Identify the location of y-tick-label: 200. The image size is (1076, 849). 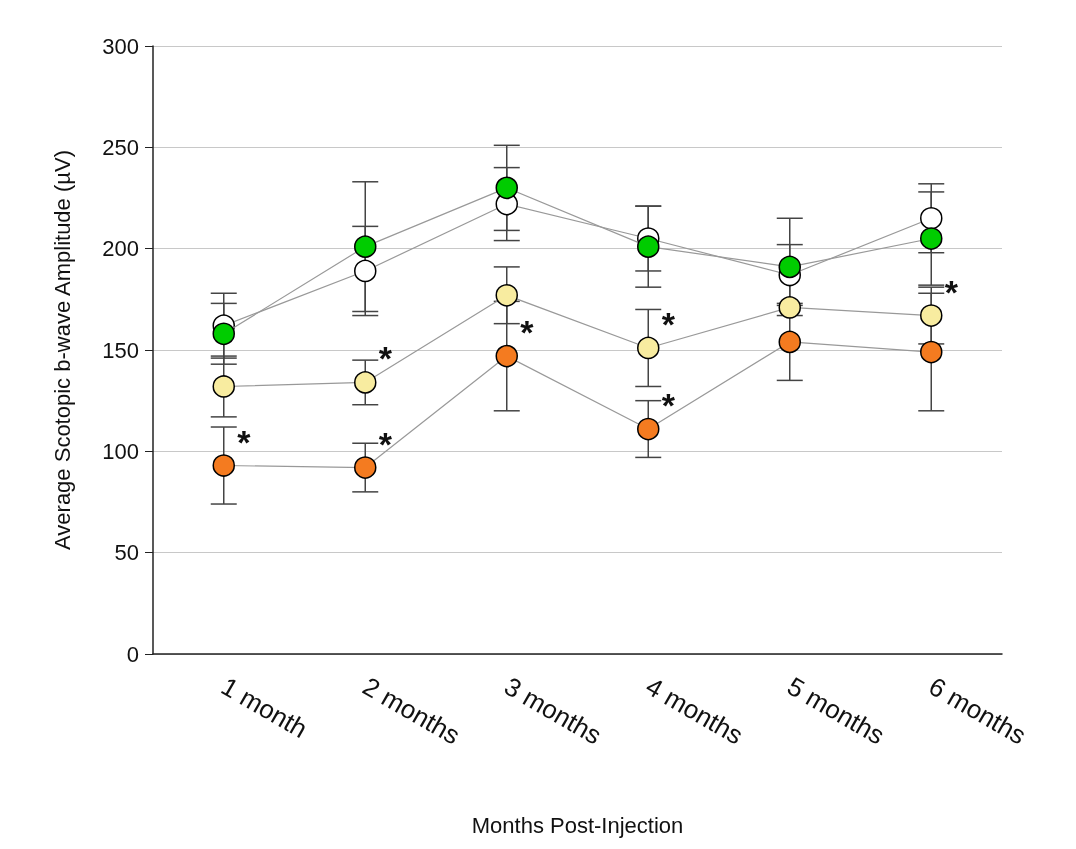
(120, 249).